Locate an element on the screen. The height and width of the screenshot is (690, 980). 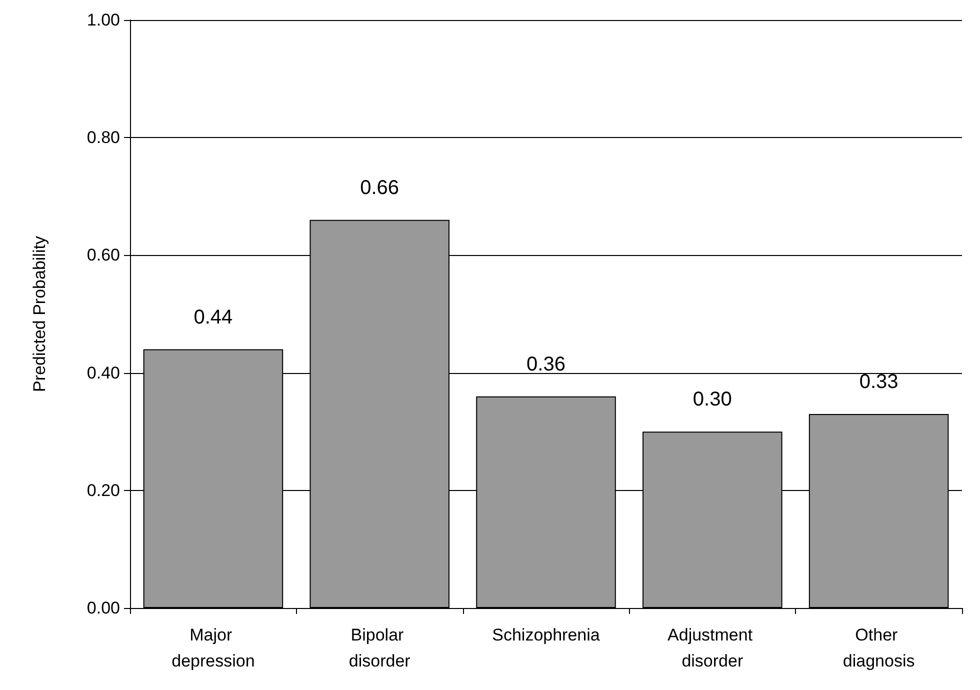
y-tick-label: 0.80 is located at coordinates (103, 138).